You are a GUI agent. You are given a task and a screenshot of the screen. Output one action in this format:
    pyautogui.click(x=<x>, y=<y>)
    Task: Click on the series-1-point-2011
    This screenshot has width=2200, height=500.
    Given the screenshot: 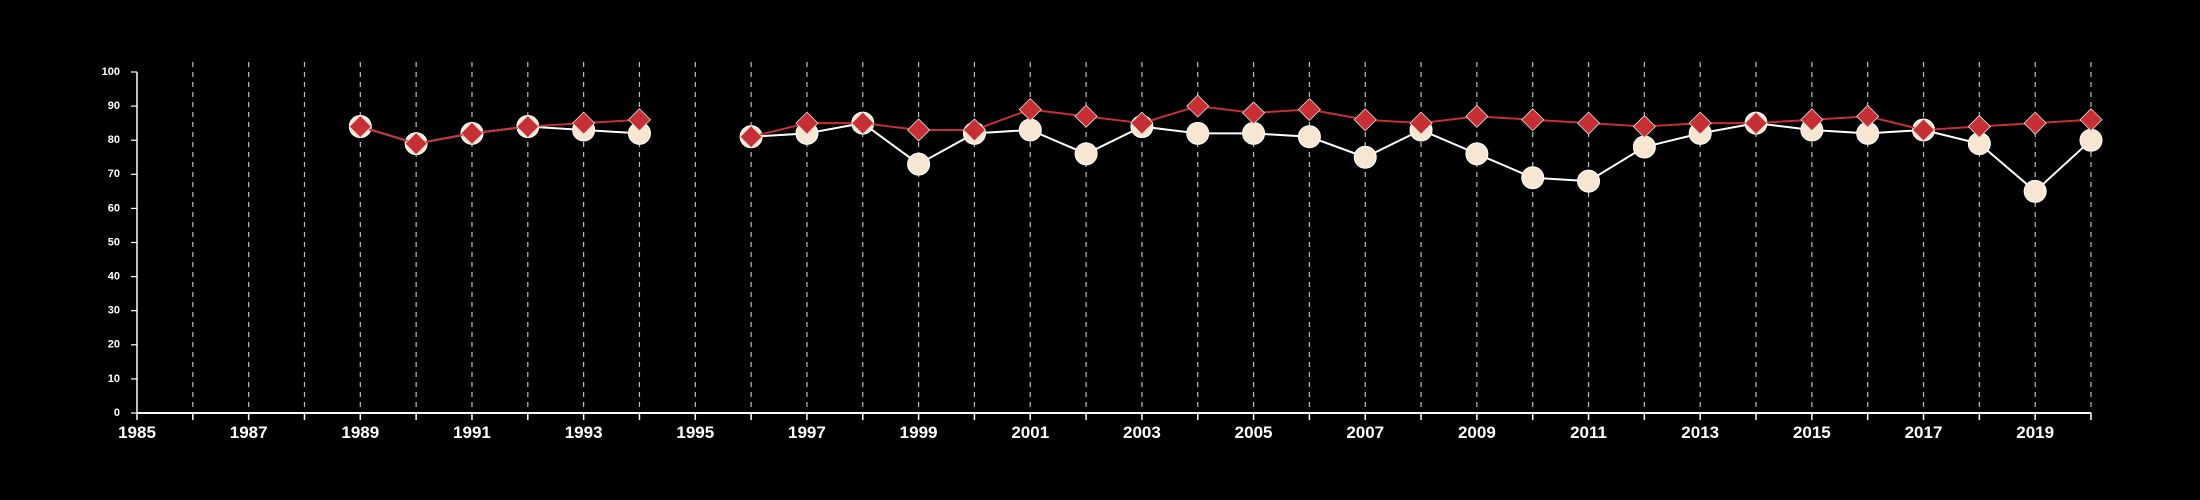 What is the action you would take?
    pyautogui.click(x=1589, y=181)
    